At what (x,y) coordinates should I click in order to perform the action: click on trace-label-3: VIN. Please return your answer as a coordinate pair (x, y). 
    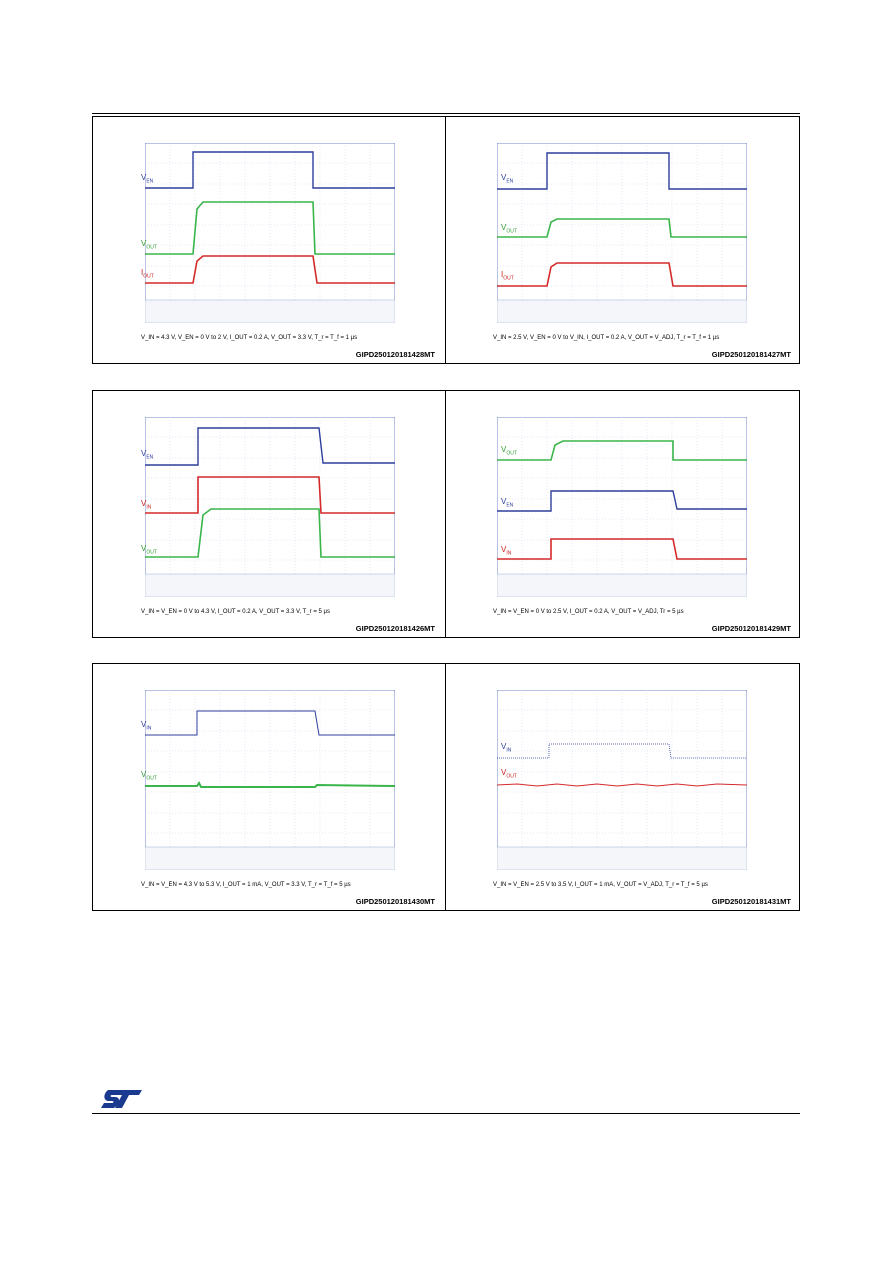
    Looking at the image, I should click on (506, 551).